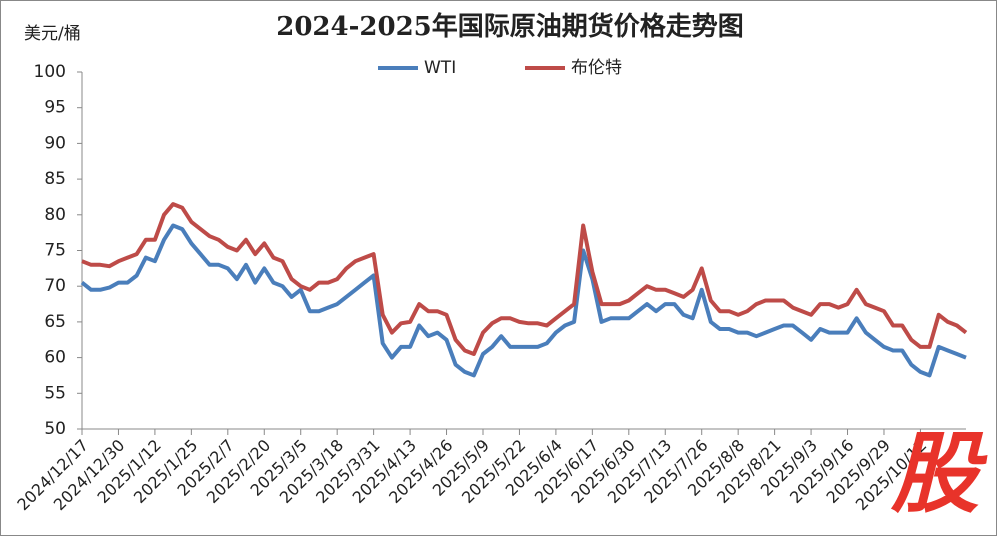  I want to click on legend: WTI 布伦特, so click(500, 68).